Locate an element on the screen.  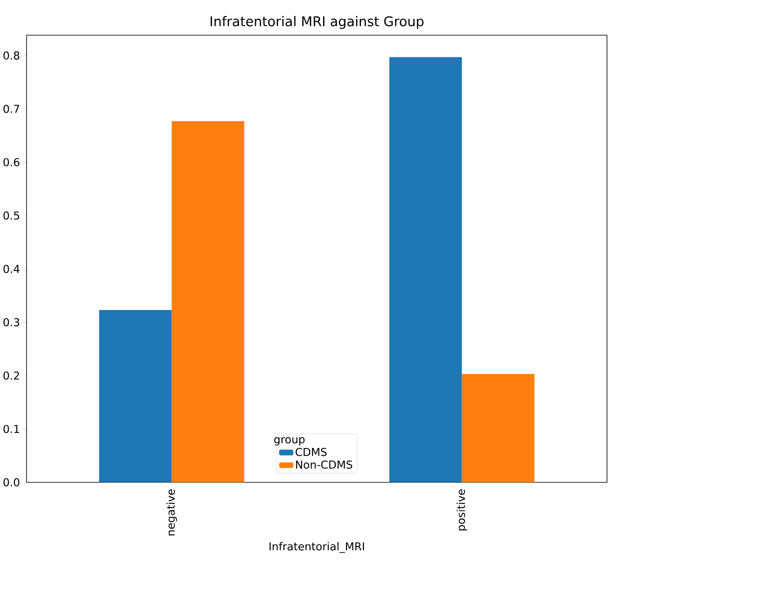
x-tick-label: negative is located at coordinates (171, 512).